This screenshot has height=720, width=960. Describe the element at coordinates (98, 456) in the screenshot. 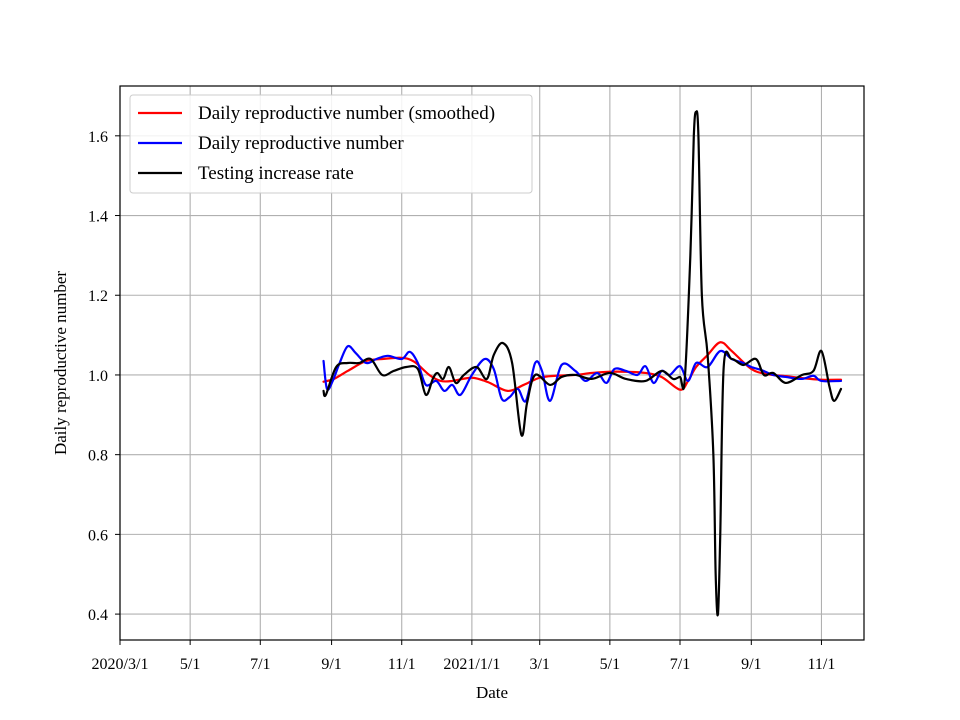

I see `y-tick-label: 0.8` at that location.